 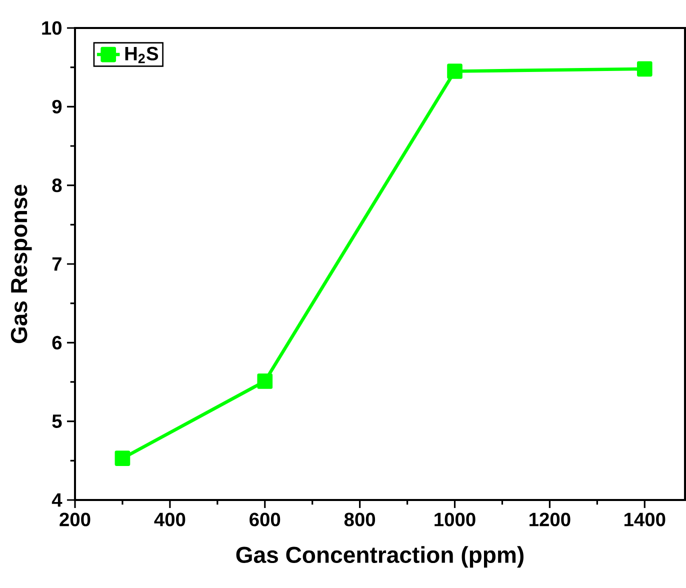 I want to click on x-tick-label: 200, so click(x=75, y=519).